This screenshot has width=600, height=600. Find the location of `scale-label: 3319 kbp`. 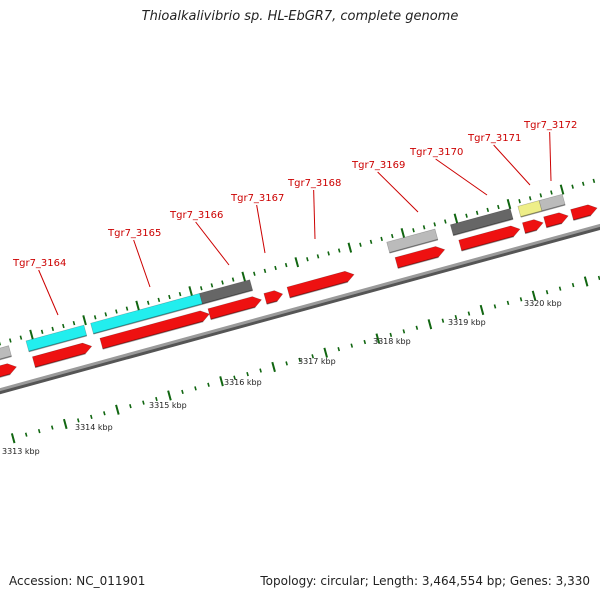

scale-label: 3319 kbp is located at coordinates (467, 322).